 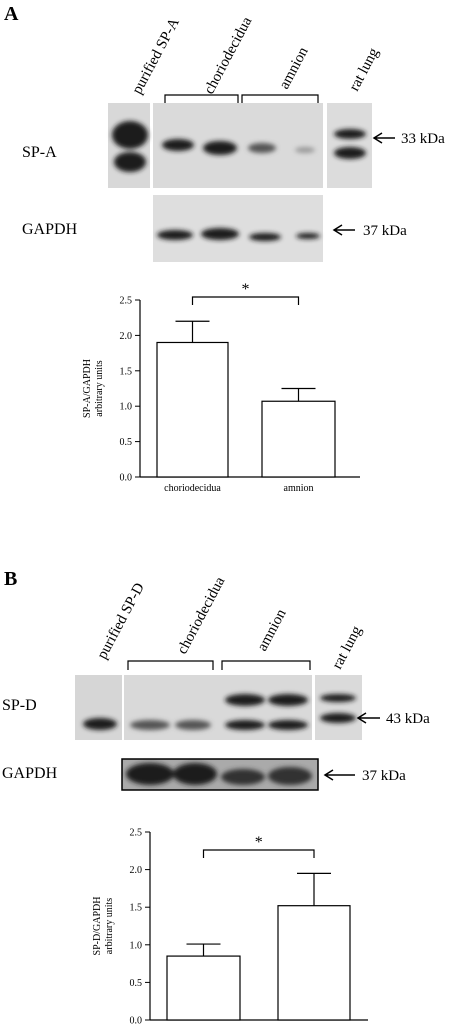 I want to click on lane-label: purified SP-A, so click(x=156, y=56).